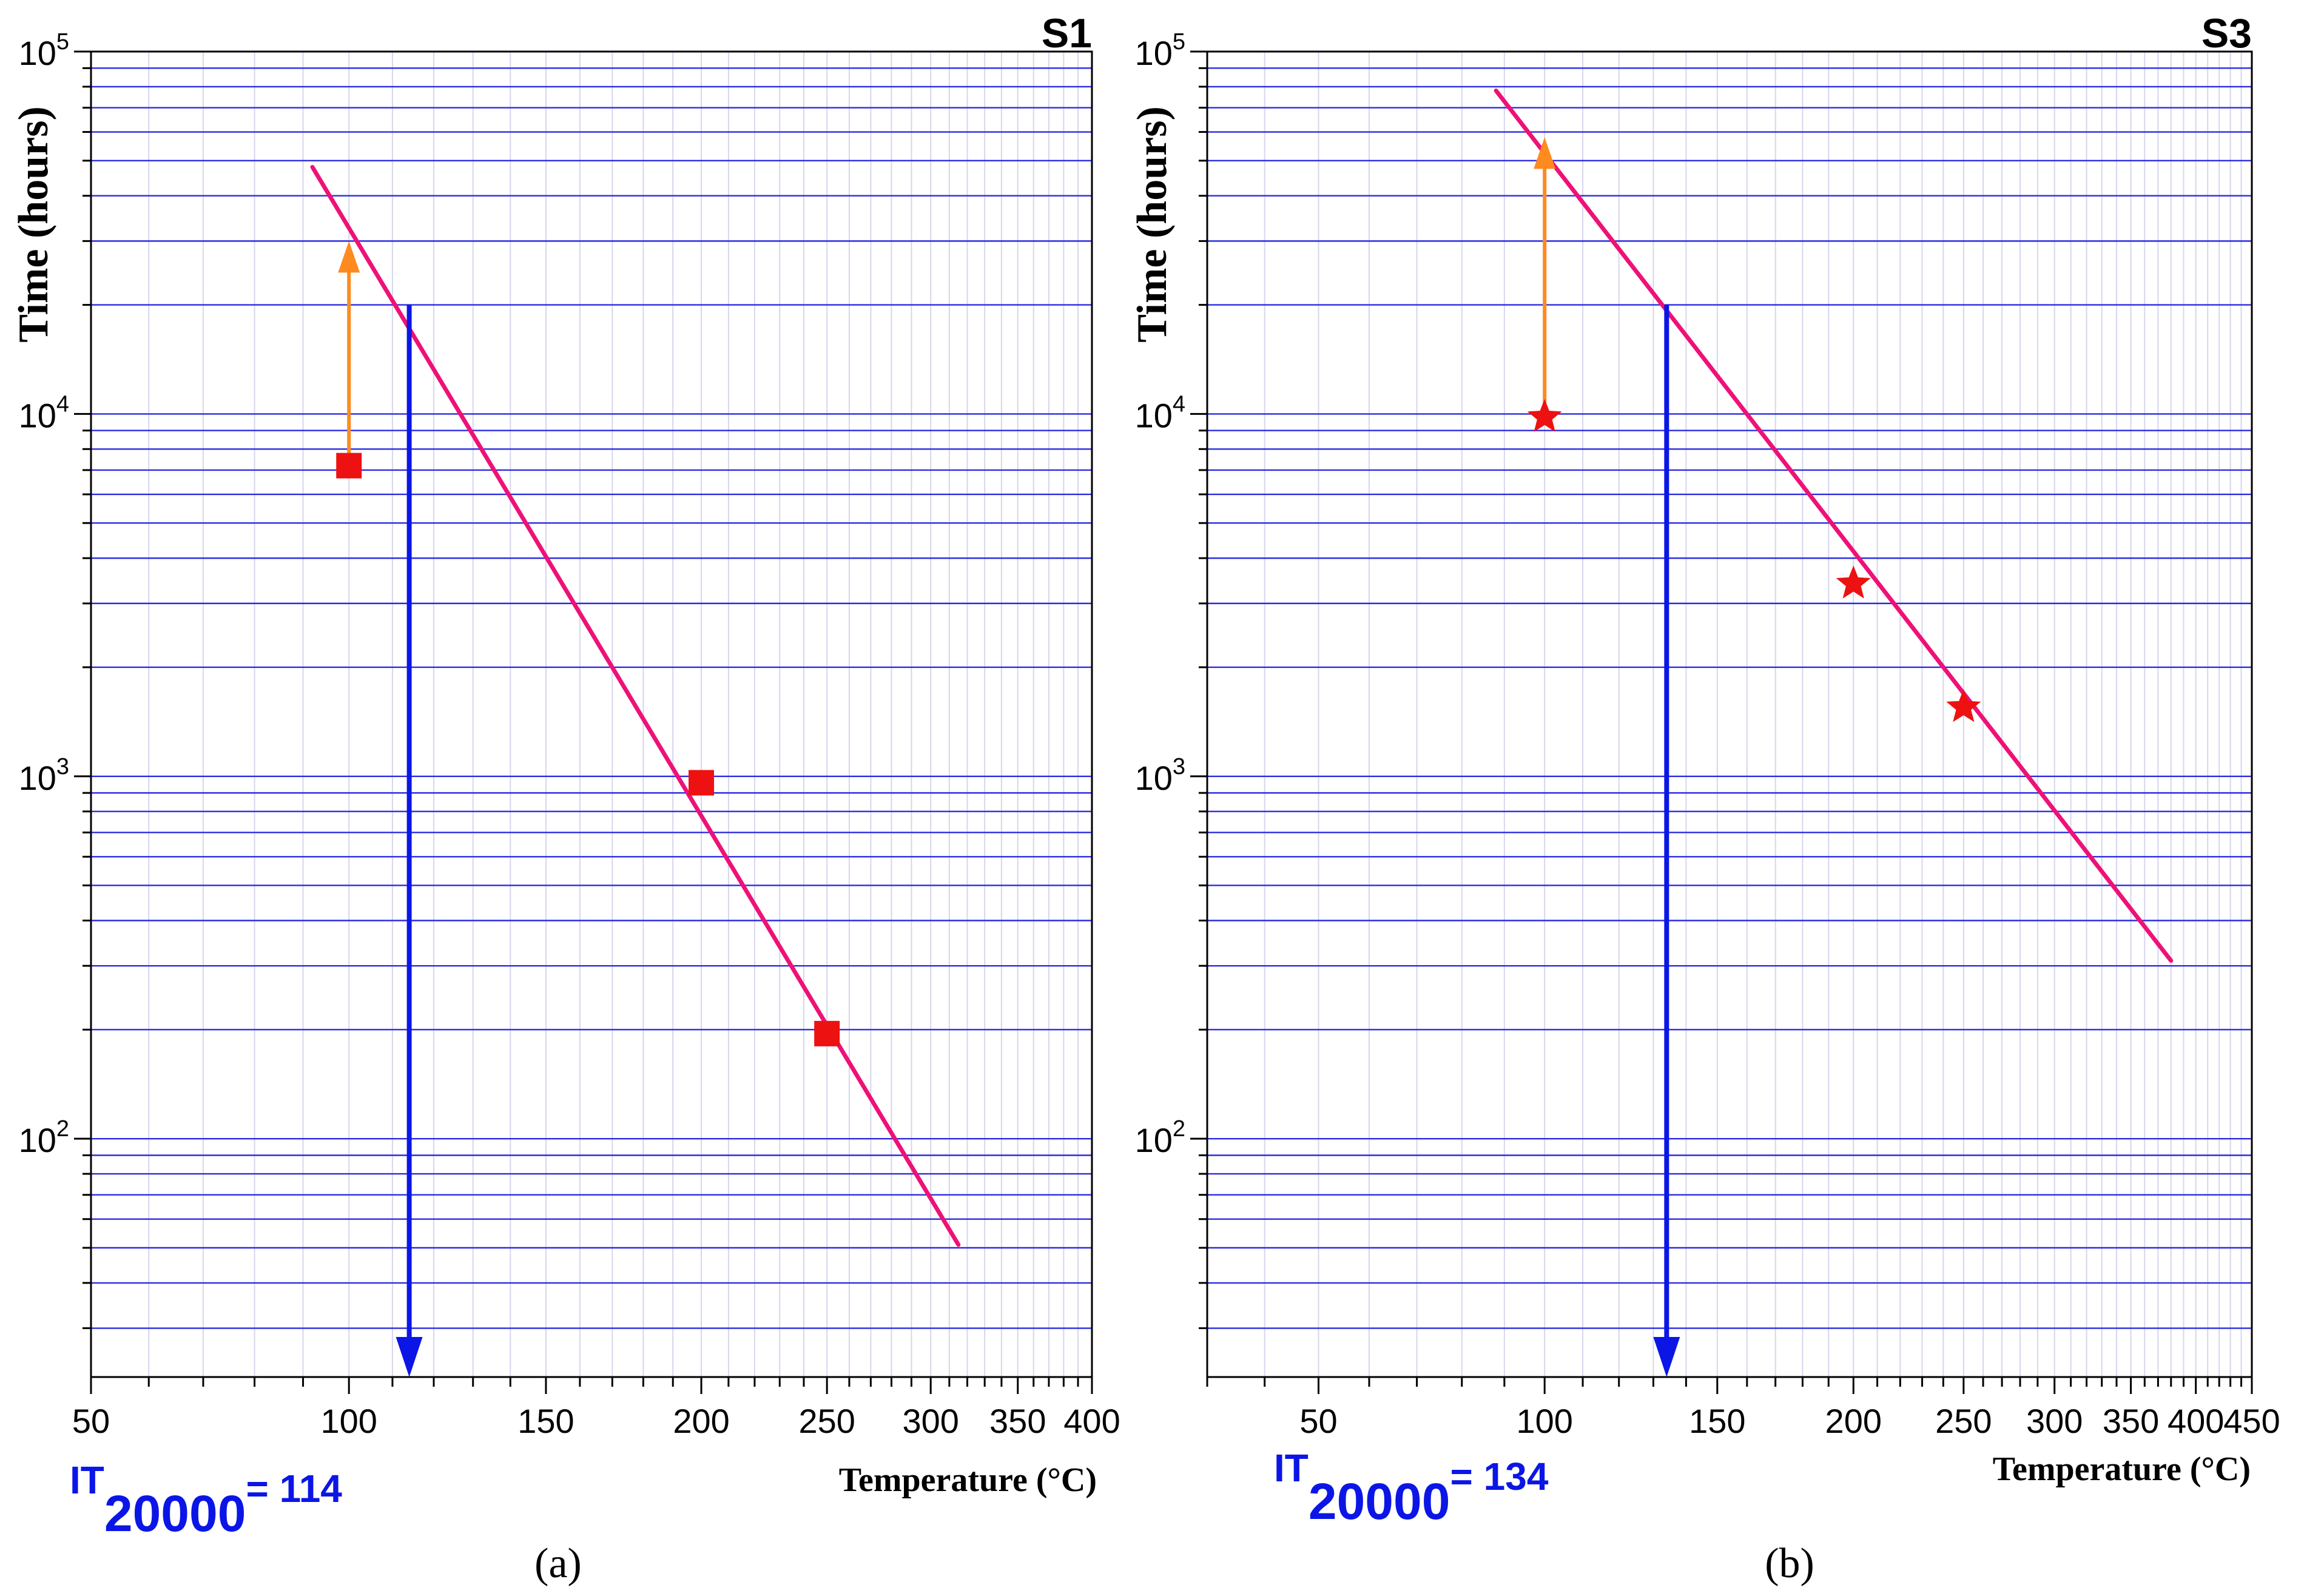 The image size is (2304, 1596). I want to click on panel-tag: S3, so click(2226, 33).